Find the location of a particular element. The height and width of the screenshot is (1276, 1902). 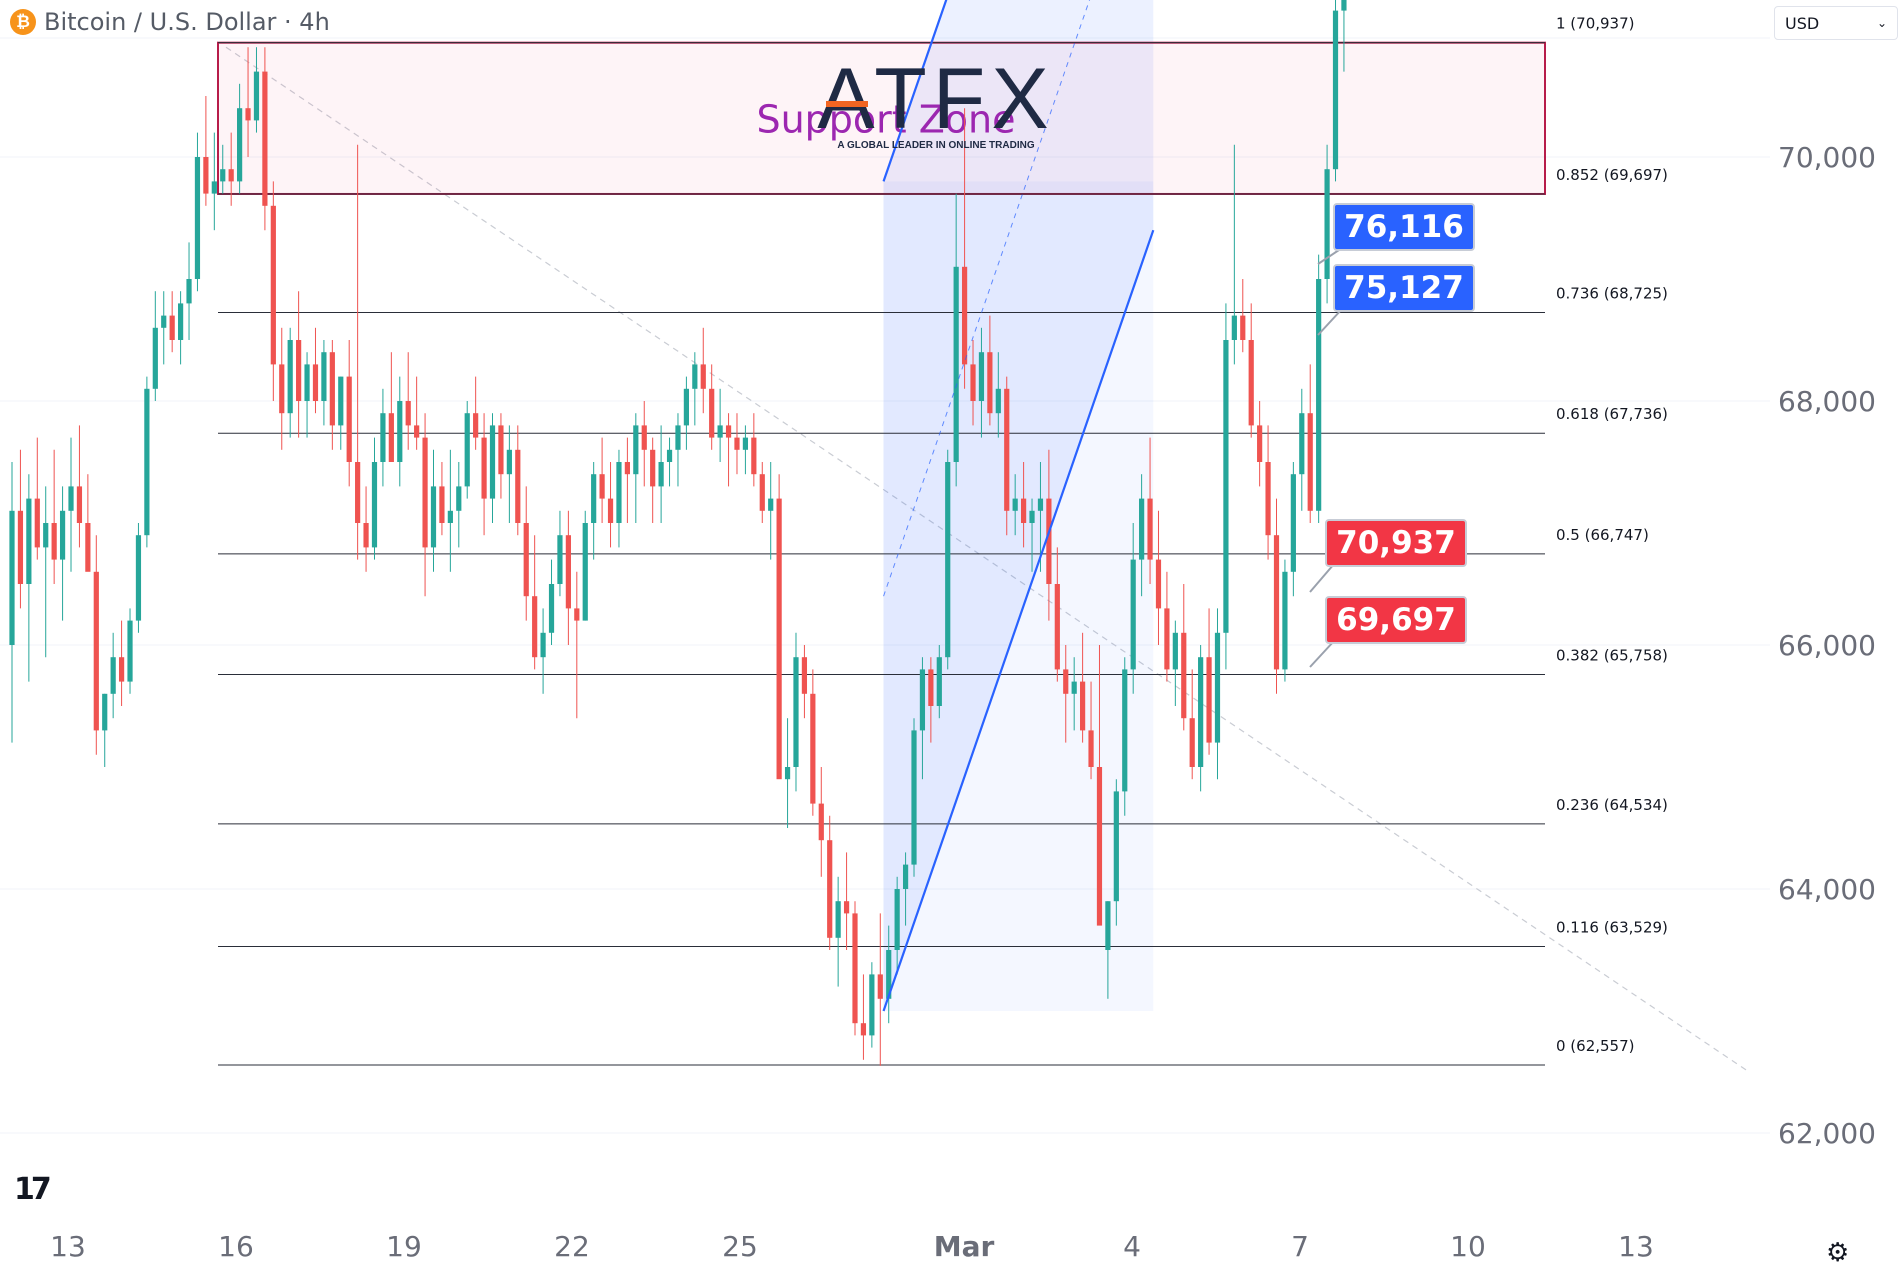

bitcoin-icon: ₿ is located at coordinates (23, 22).